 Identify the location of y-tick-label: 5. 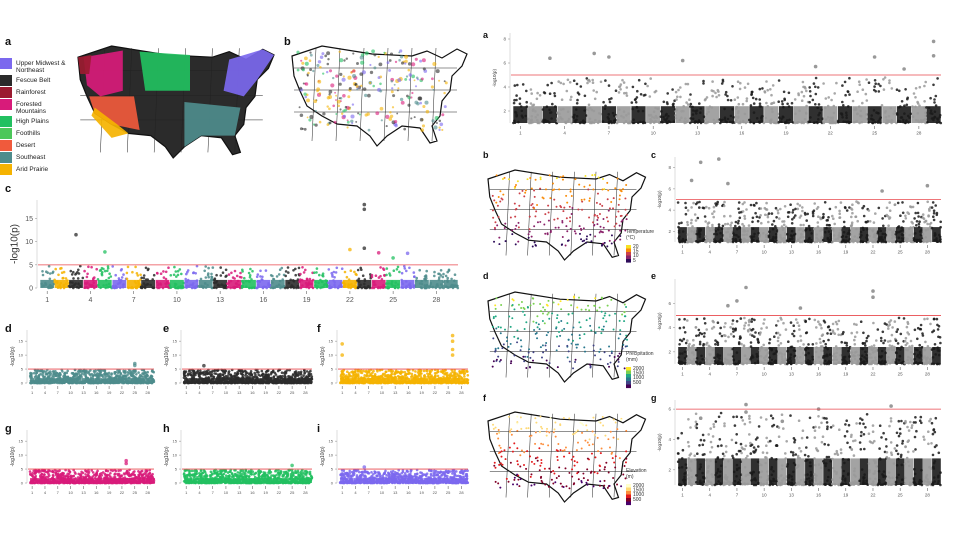
(22, 468).